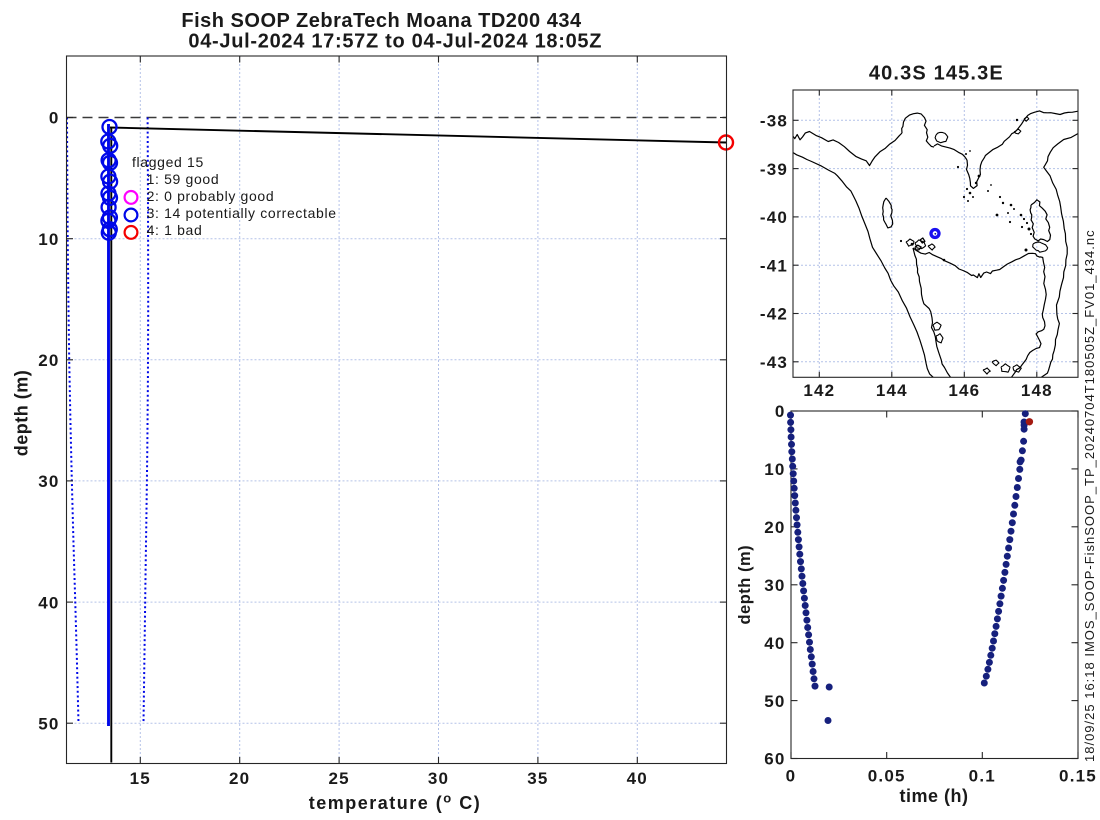 Image resolution: width=1100 pixels, height=820 pixels. I want to click on svg-text: -41, so click(774, 265).